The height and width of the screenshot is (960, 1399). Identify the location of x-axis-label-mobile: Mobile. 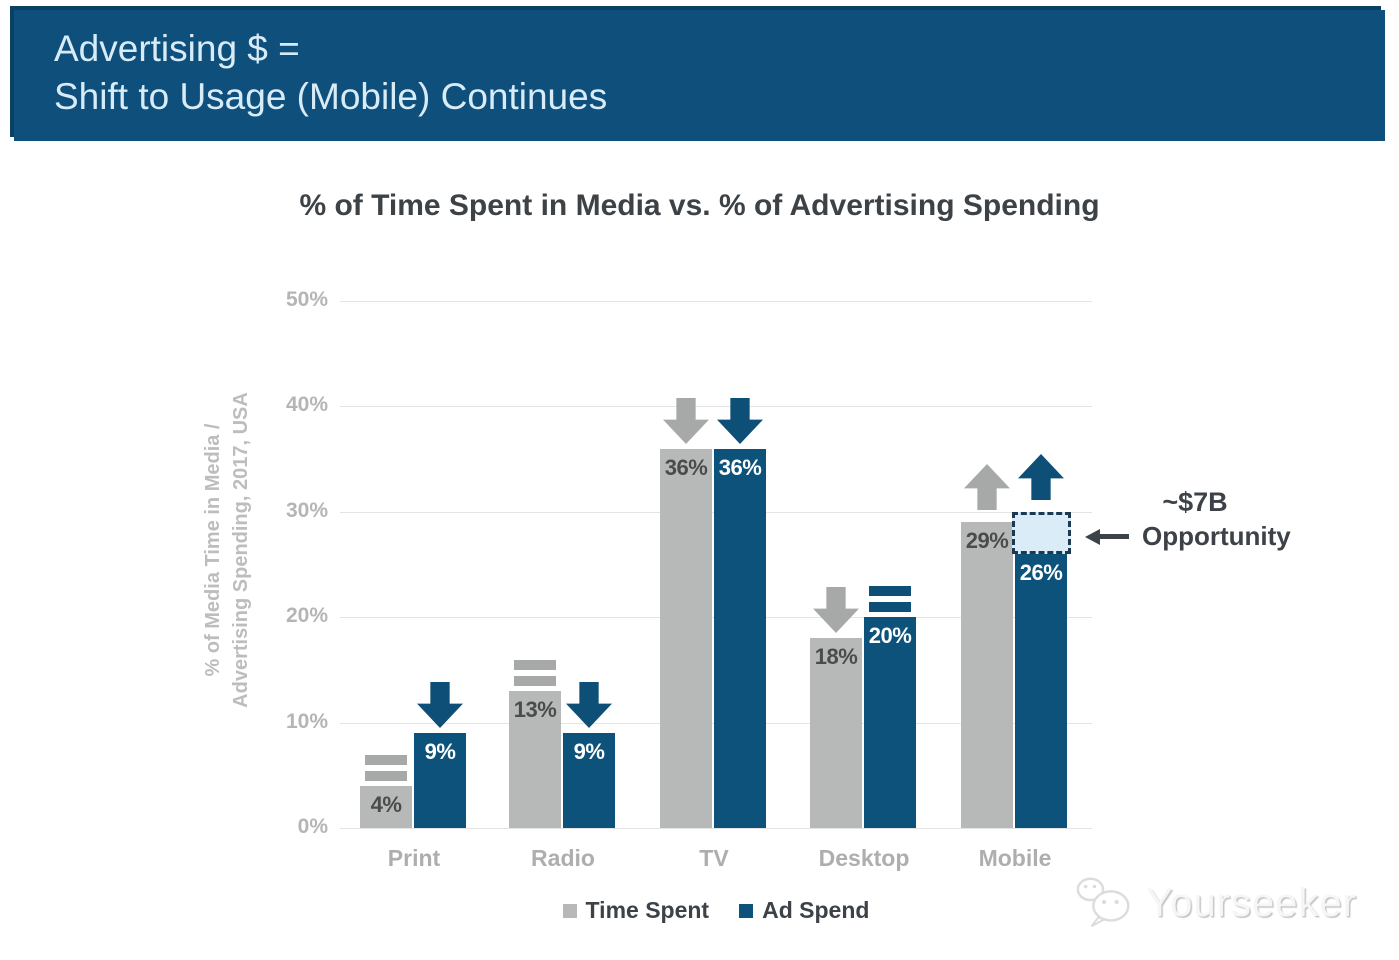
(1015, 858).